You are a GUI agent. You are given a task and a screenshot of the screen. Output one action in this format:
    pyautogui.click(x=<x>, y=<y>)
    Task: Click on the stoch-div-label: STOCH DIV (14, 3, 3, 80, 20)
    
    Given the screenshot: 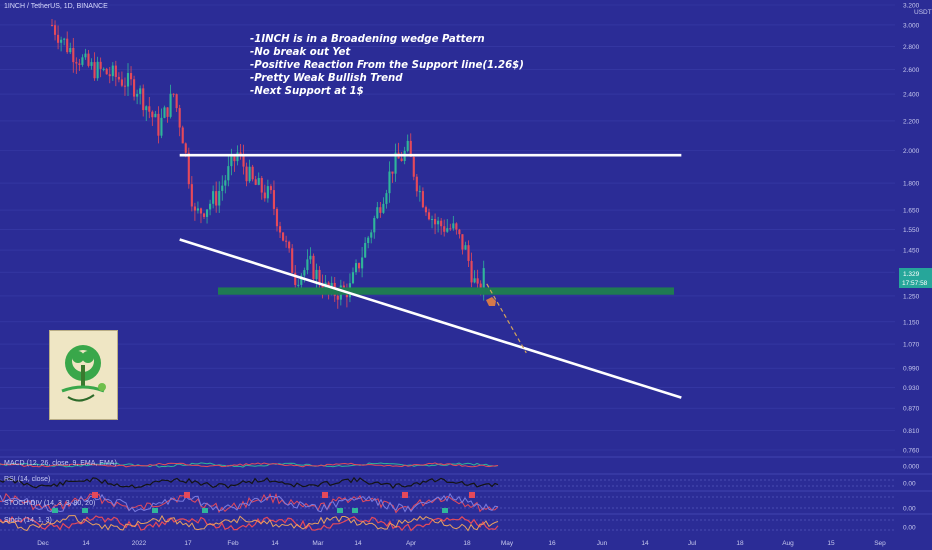 What is the action you would take?
    pyautogui.click(x=50, y=503)
    